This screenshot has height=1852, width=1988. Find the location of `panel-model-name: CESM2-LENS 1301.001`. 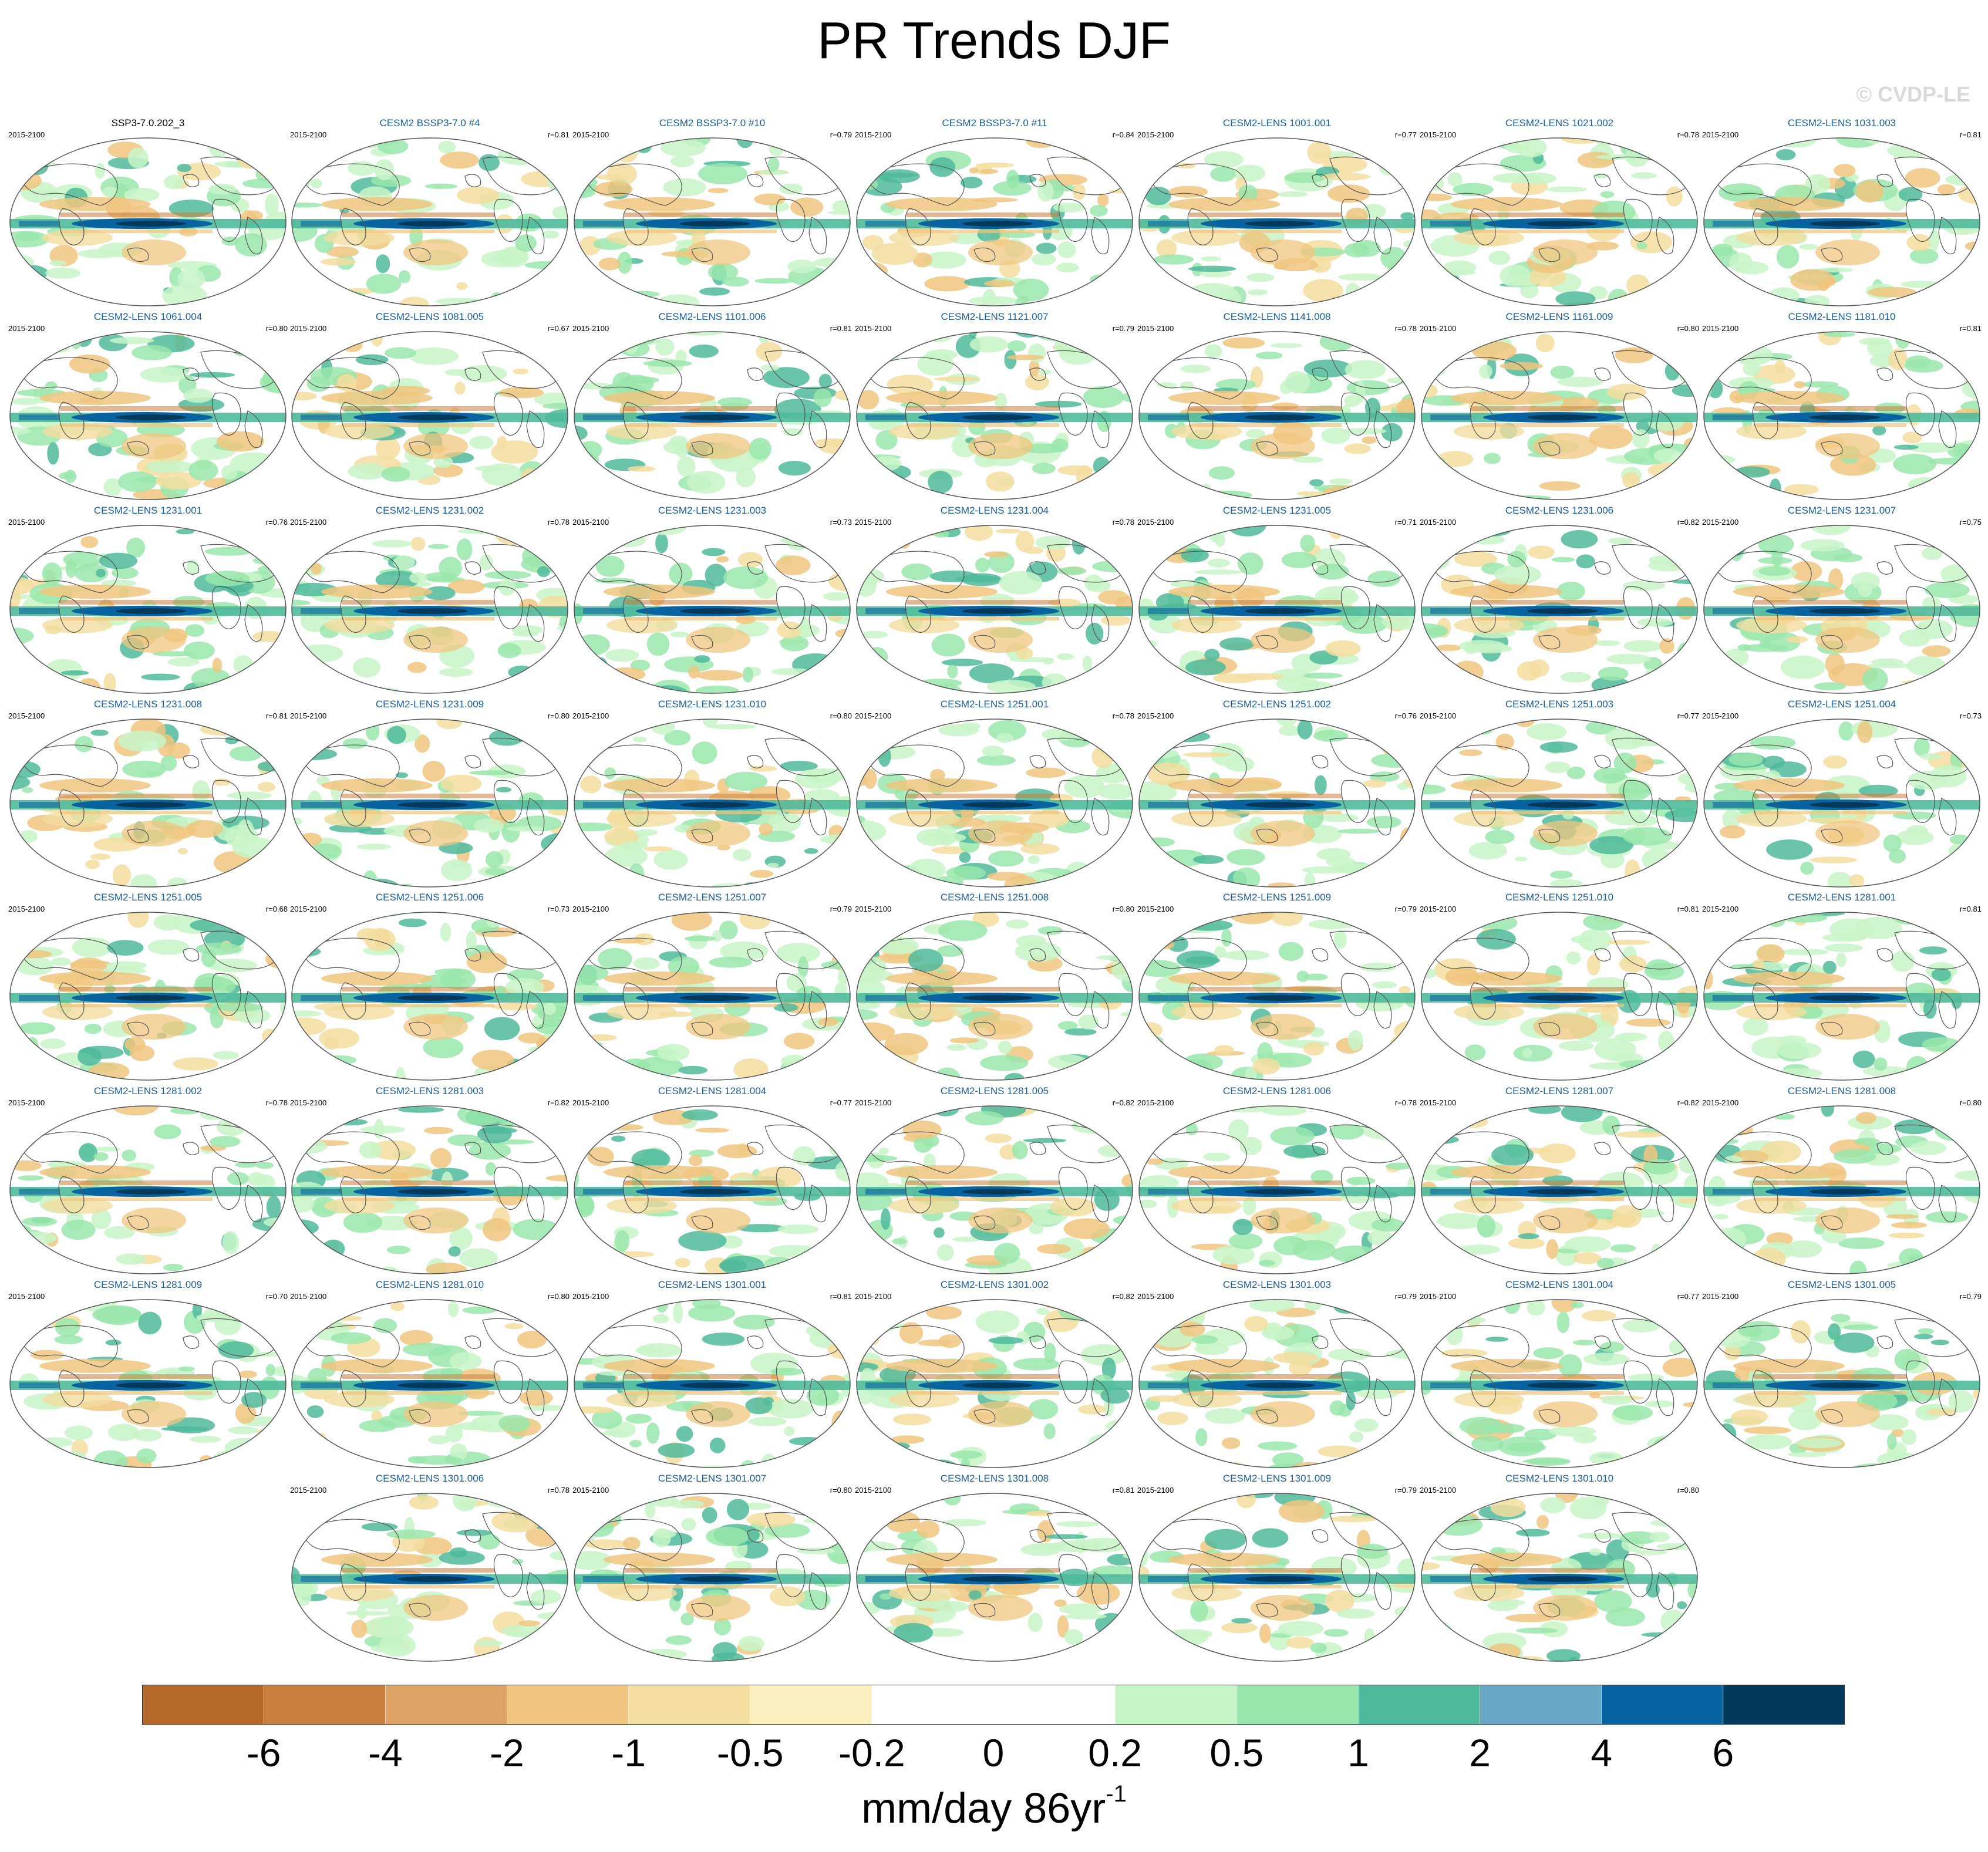

panel-model-name: CESM2-LENS 1301.001 is located at coordinates (713, 1285).